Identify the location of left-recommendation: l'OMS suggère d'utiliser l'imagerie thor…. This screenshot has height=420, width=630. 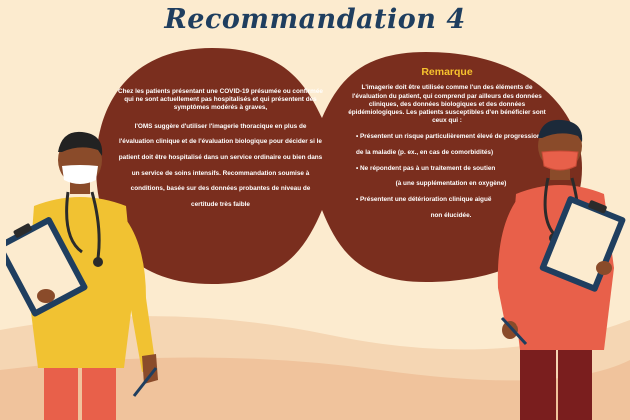
(220, 165).